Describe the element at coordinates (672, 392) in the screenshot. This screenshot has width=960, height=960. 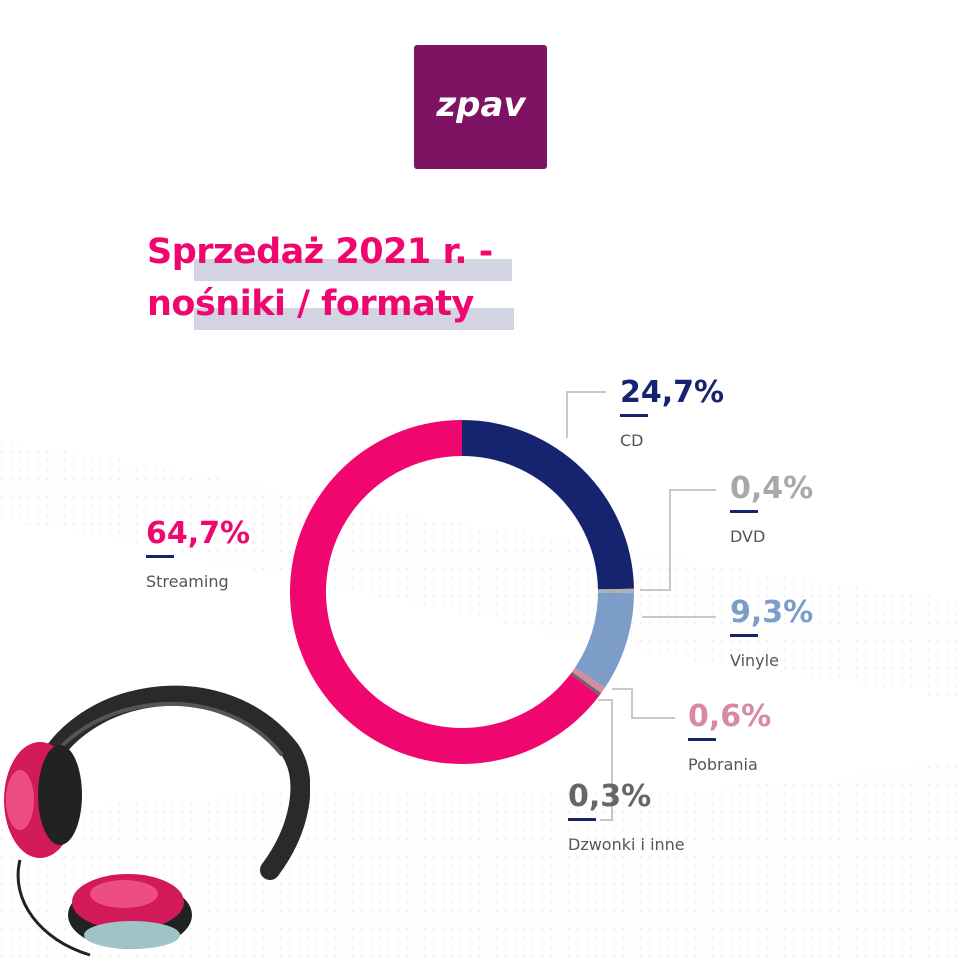
I see `data-label-cd: 24,7%` at that location.